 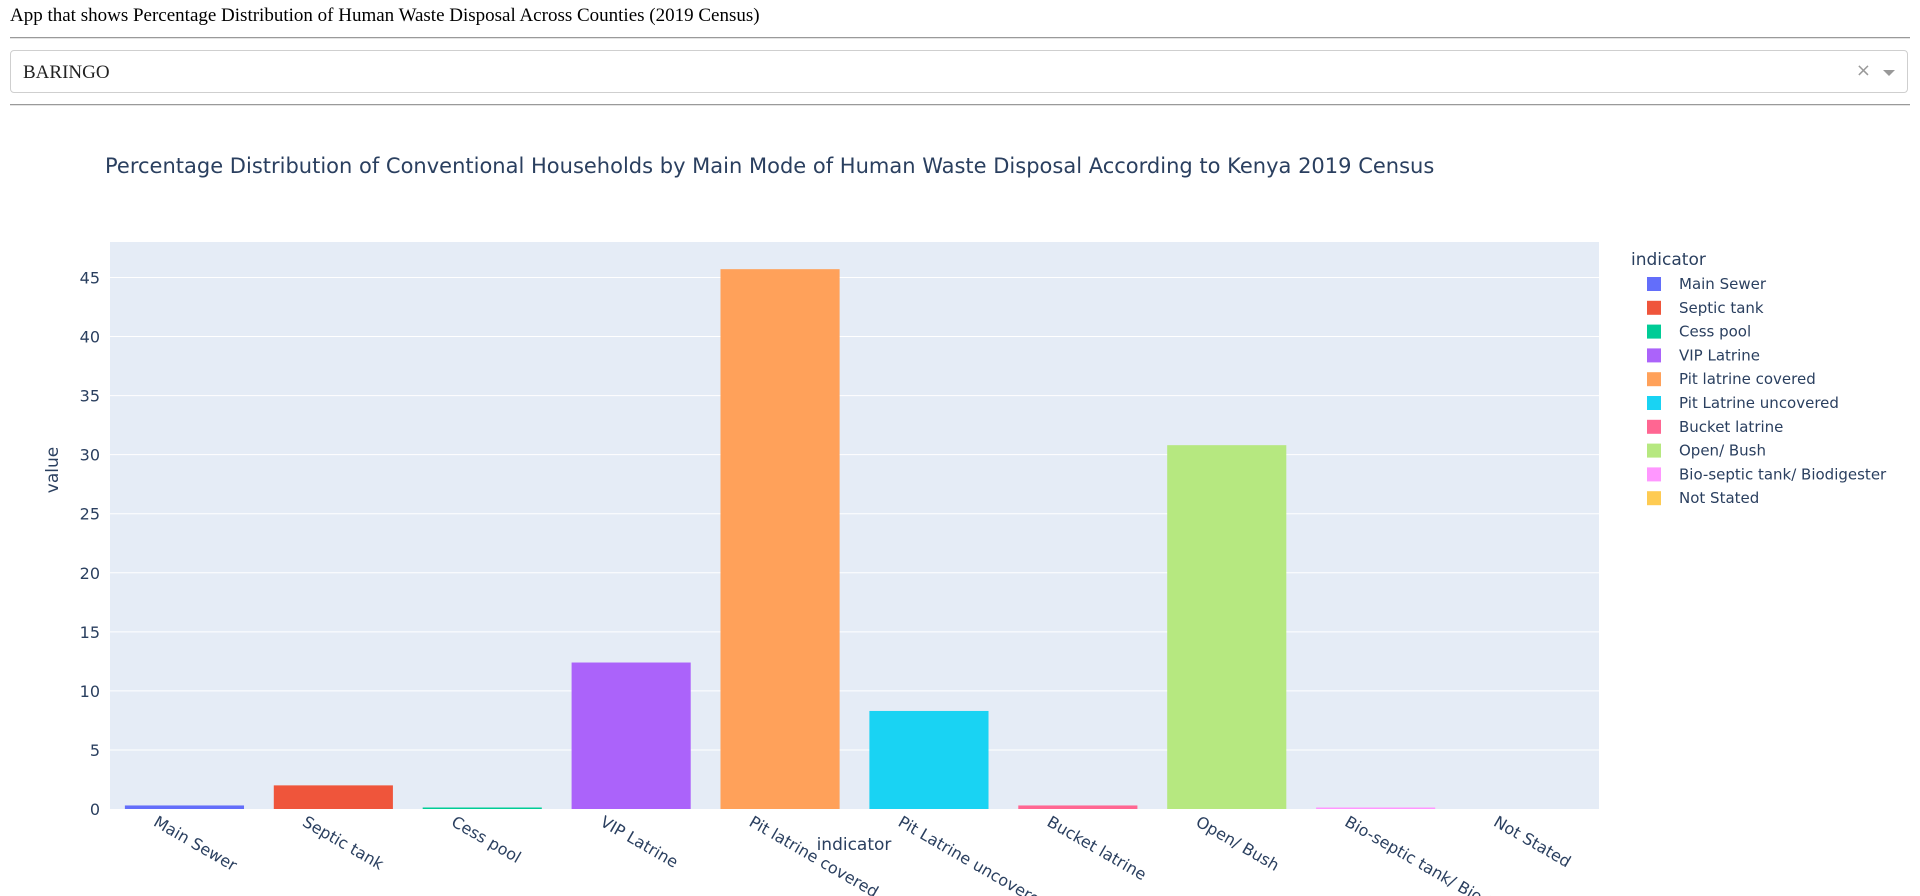 What do you see at coordinates (1783, 474) in the screenshot?
I see `legend-item: Bio-septic tank/ Biodigester` at bounding box center [1783, 474].